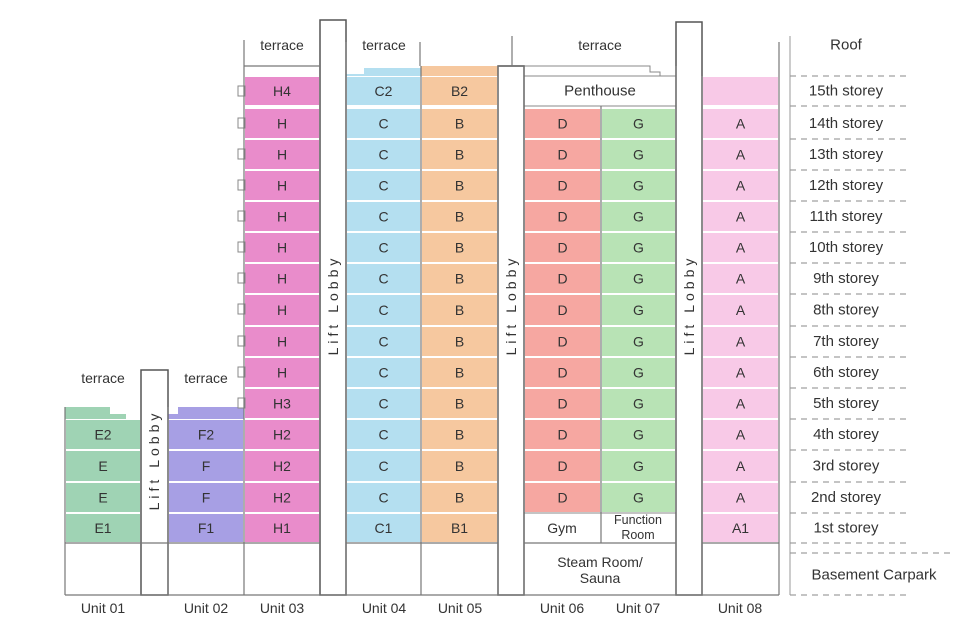  What do you see at coordinates (459, 528) in the screenshot?
I see `unit-cell-label: B1` at bounding box center [459, 528].